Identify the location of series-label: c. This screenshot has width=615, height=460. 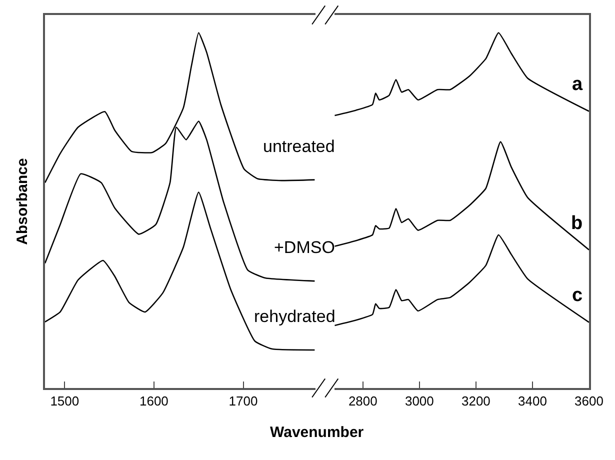
(577, 295).